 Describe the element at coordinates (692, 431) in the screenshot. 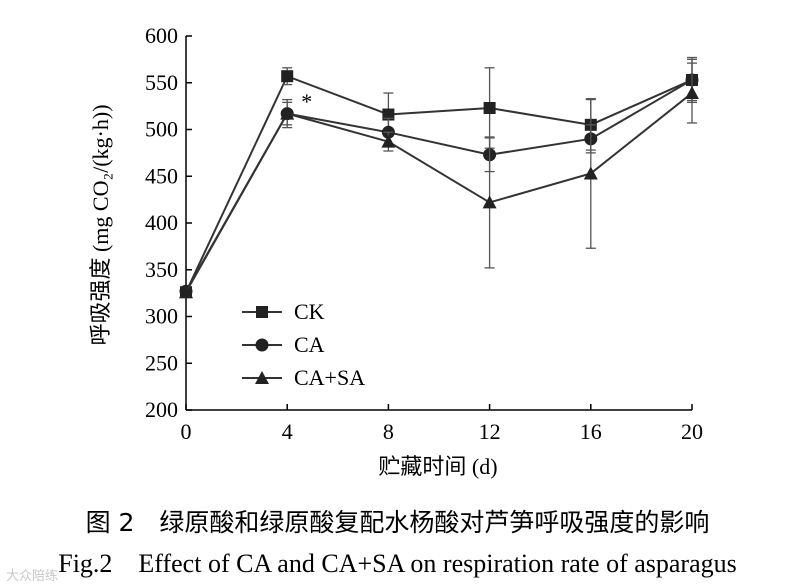

I see `x-tick-label: 20` at that location.